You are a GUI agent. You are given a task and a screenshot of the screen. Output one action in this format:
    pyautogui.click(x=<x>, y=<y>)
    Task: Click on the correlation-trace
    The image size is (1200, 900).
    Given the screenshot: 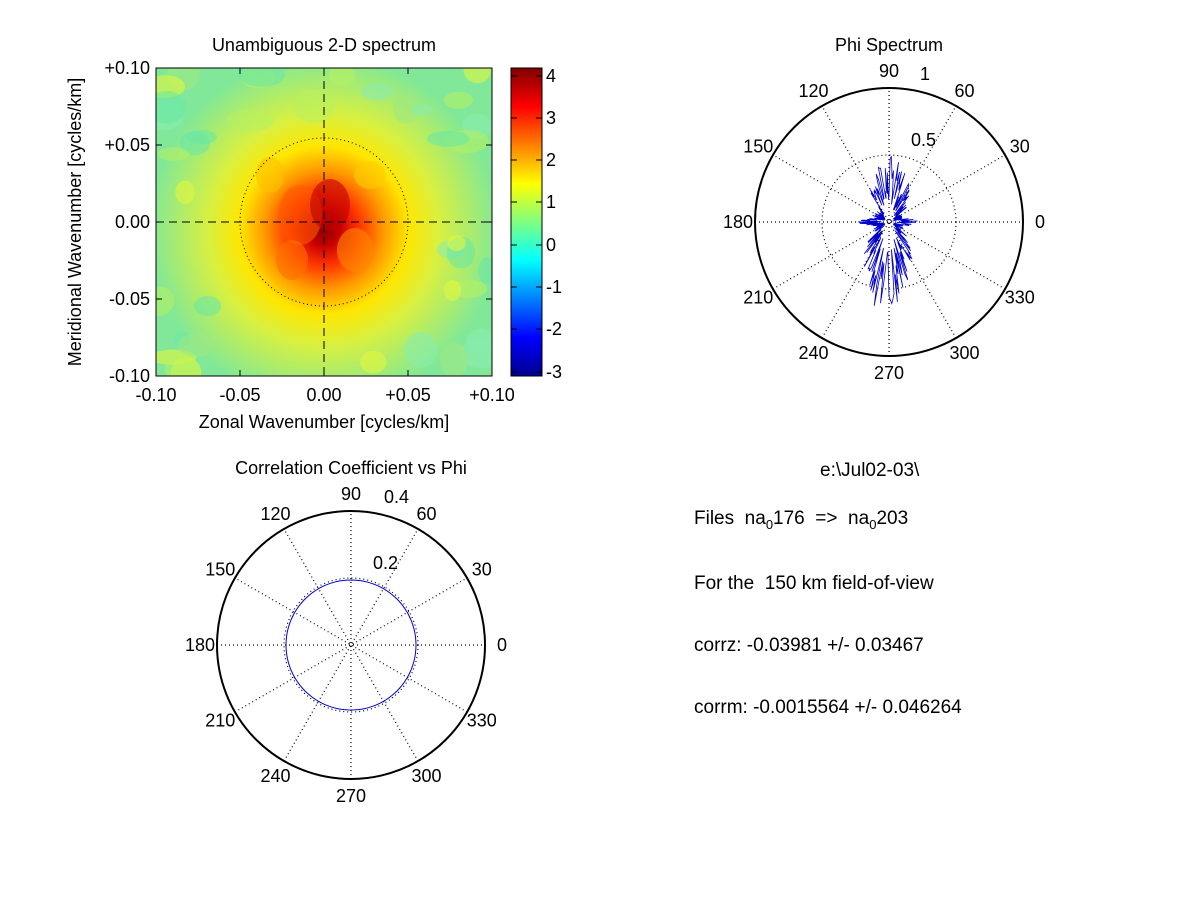 What is the action you would take?
    pyautogui.click(x=351, y=645)
    